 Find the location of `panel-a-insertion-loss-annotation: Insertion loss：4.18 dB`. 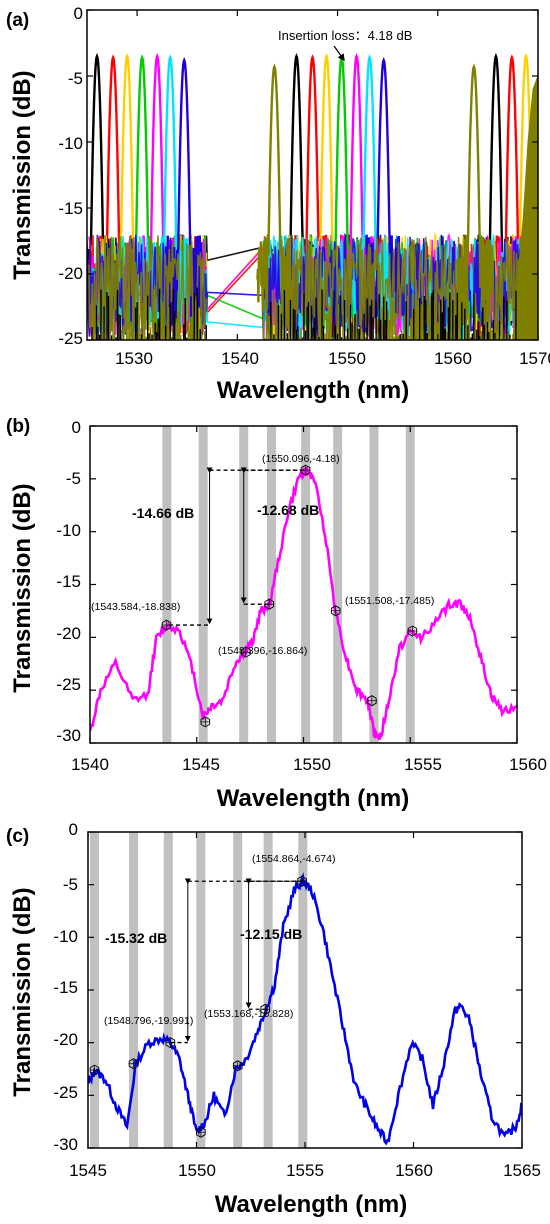

panel-a-insertion-loss-annotation: Insertion loss：4.18 dB is located at coordinates (345, 35).